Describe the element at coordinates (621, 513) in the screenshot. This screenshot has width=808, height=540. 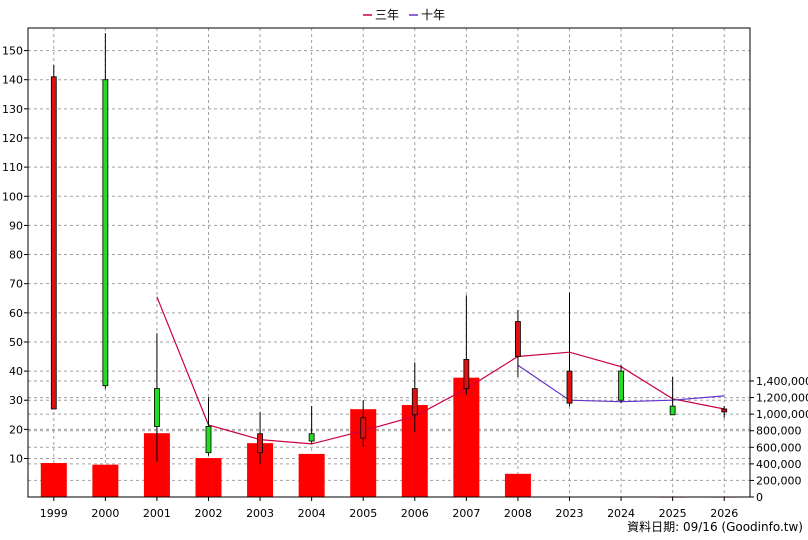
I see `category-tick-label: 2024` at that location.